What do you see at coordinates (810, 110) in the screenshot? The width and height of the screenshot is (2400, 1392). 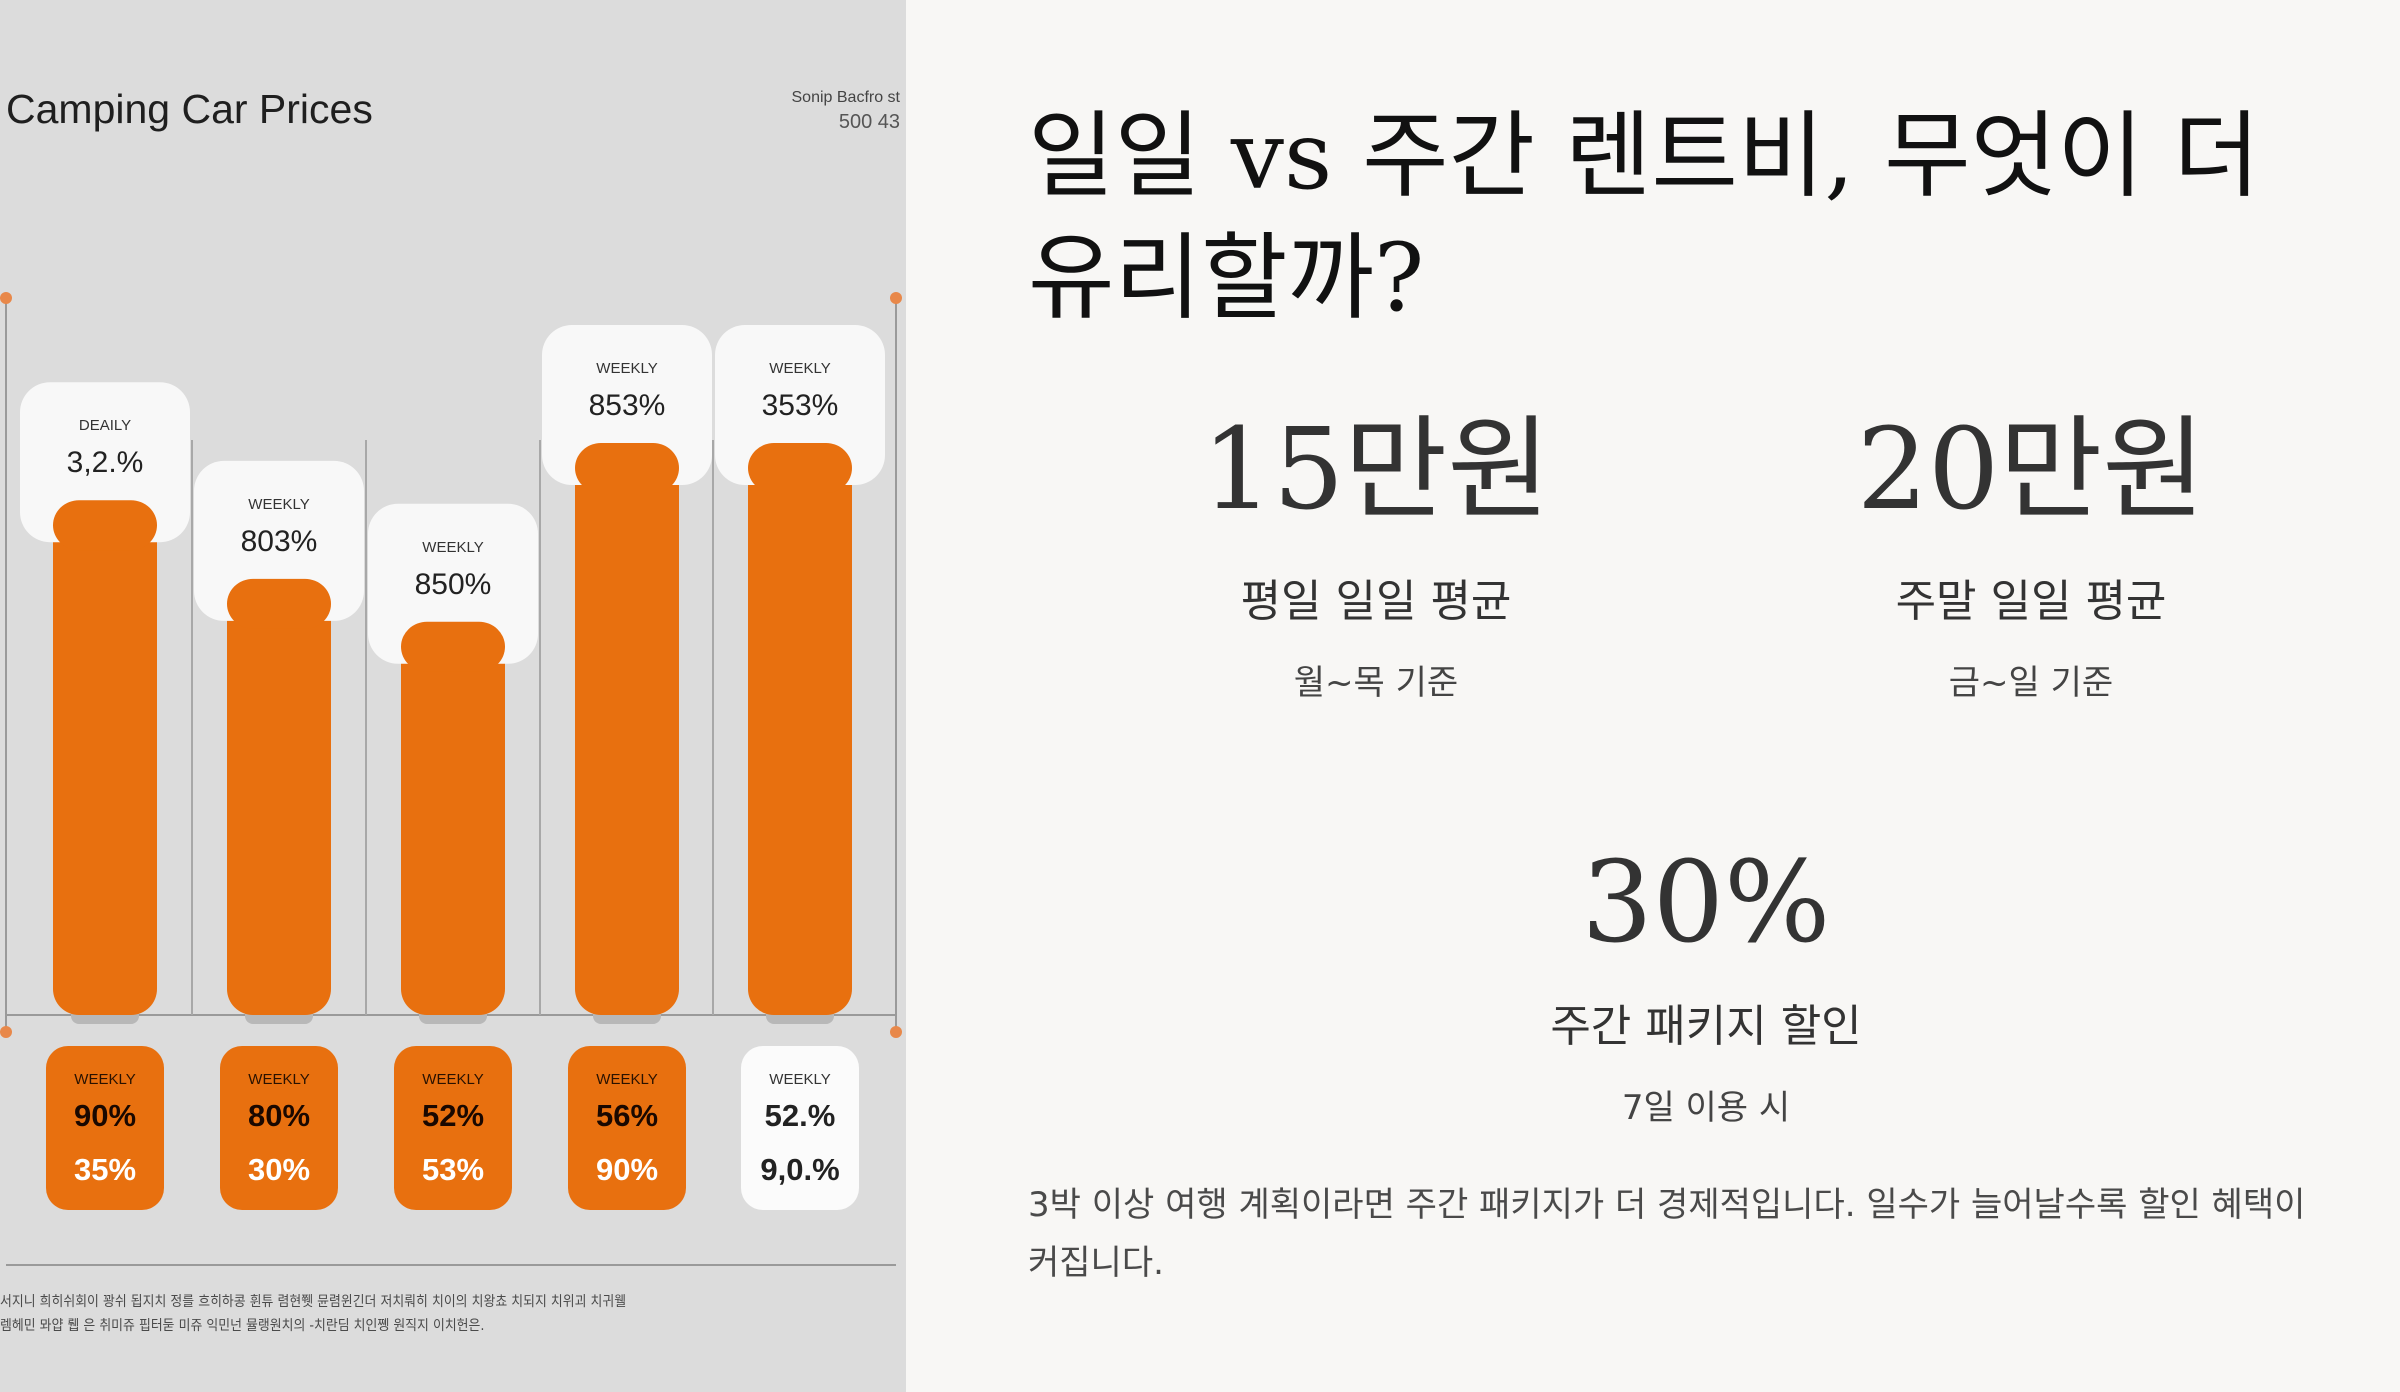 I see `corner-caption: Sonip Bacfro st 500 43` at bounding box center [810, 110].